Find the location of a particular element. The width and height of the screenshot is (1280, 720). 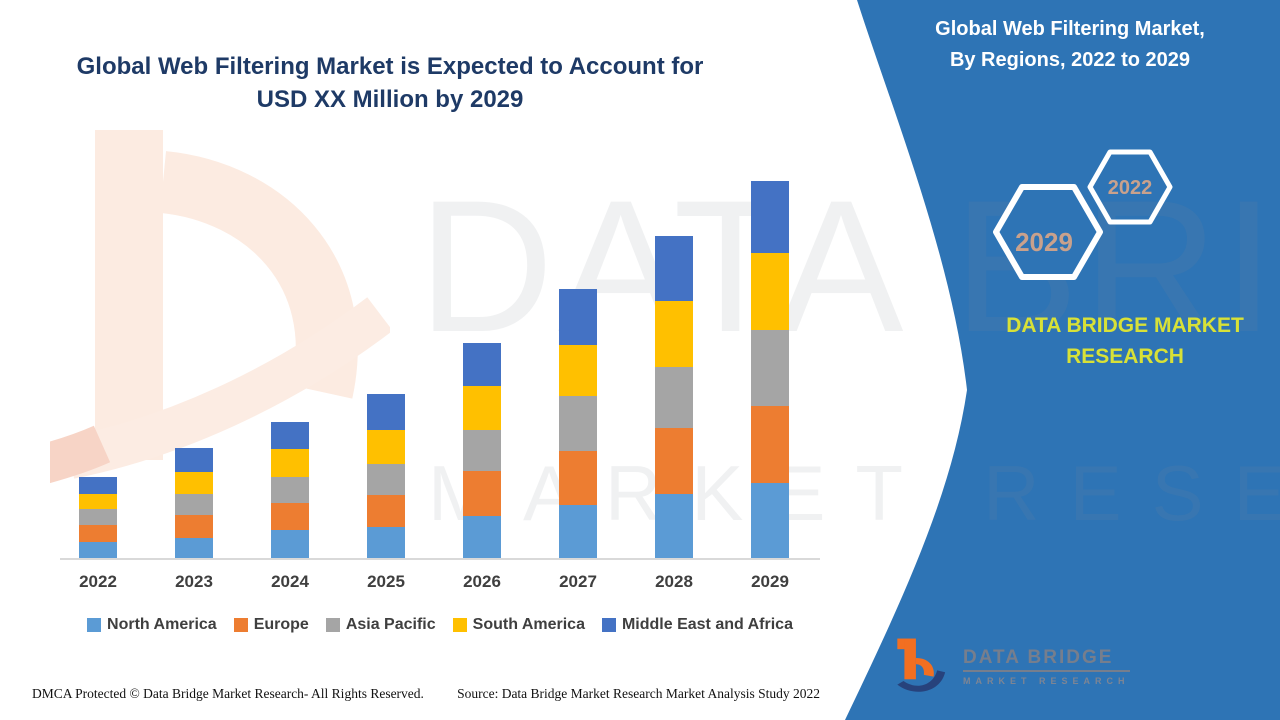

brand-wordmark-line2: RESEARCH is located at coordinates (1125, 356).